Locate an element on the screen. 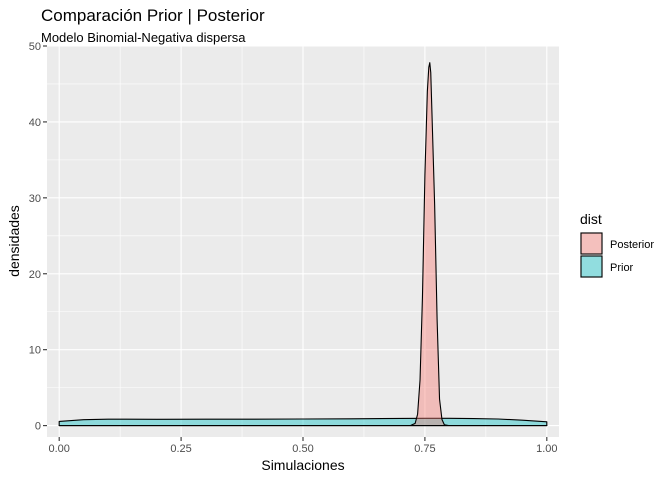 This screenshot has height=480, width=672. y-axis: 0 10 20 30 40 50 is located at coordinates (38, 237).